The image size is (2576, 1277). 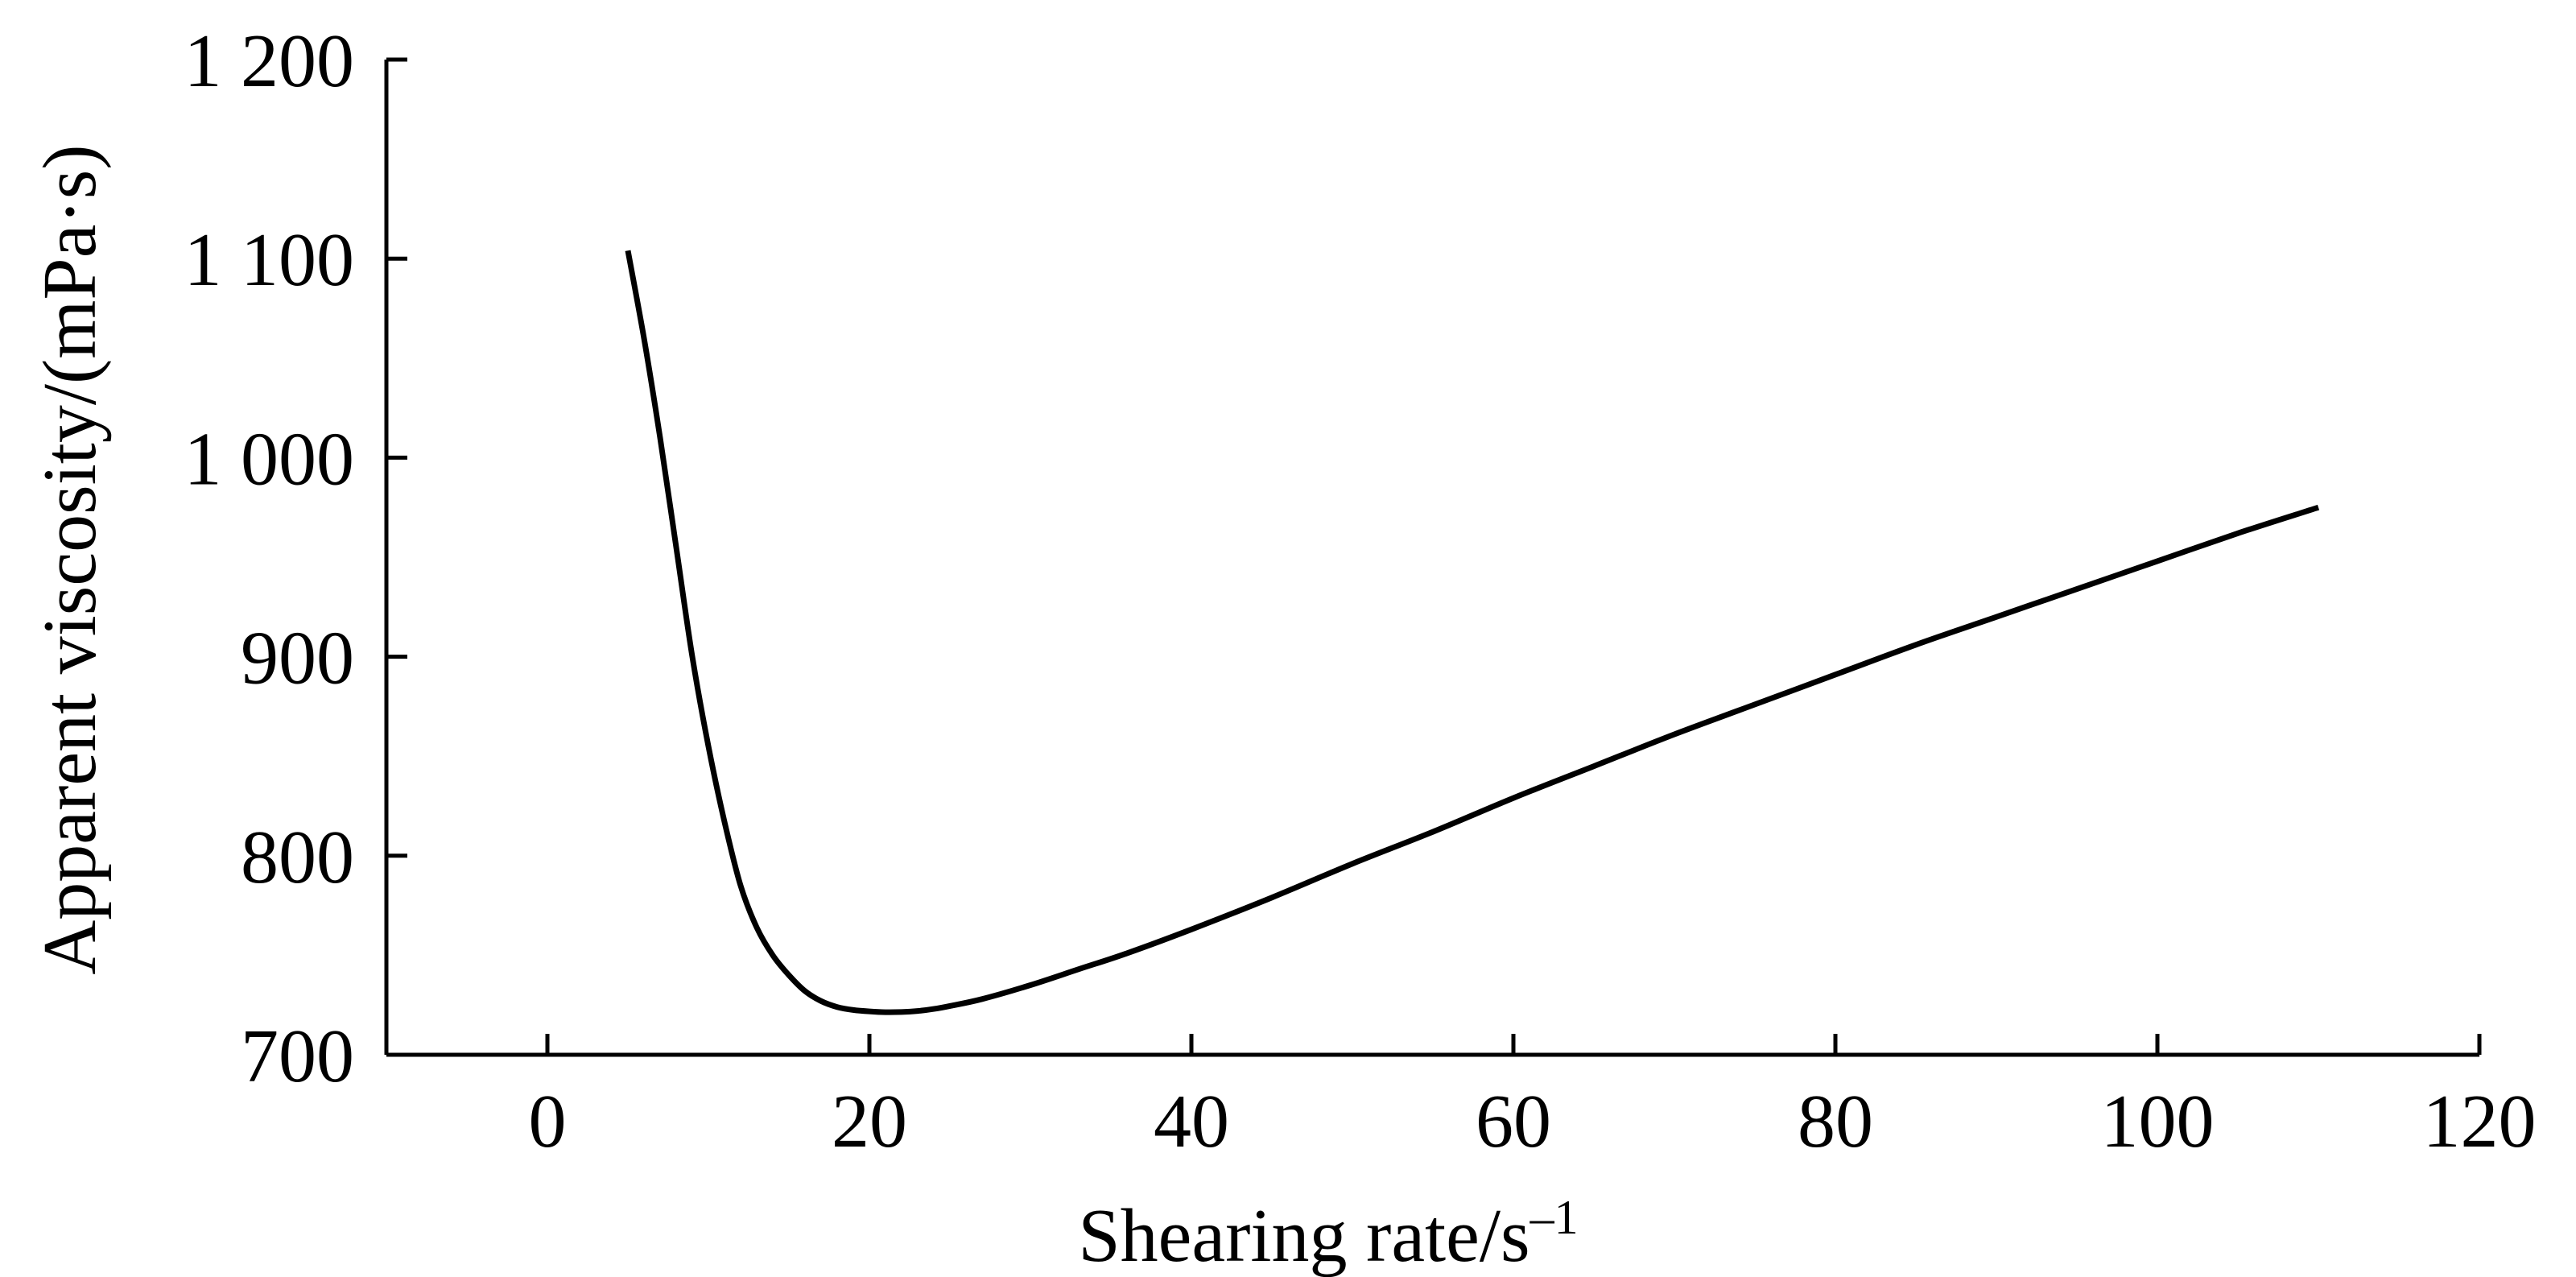 I want to click on y-tick-label: 1 100, so click(x=269, y=260).